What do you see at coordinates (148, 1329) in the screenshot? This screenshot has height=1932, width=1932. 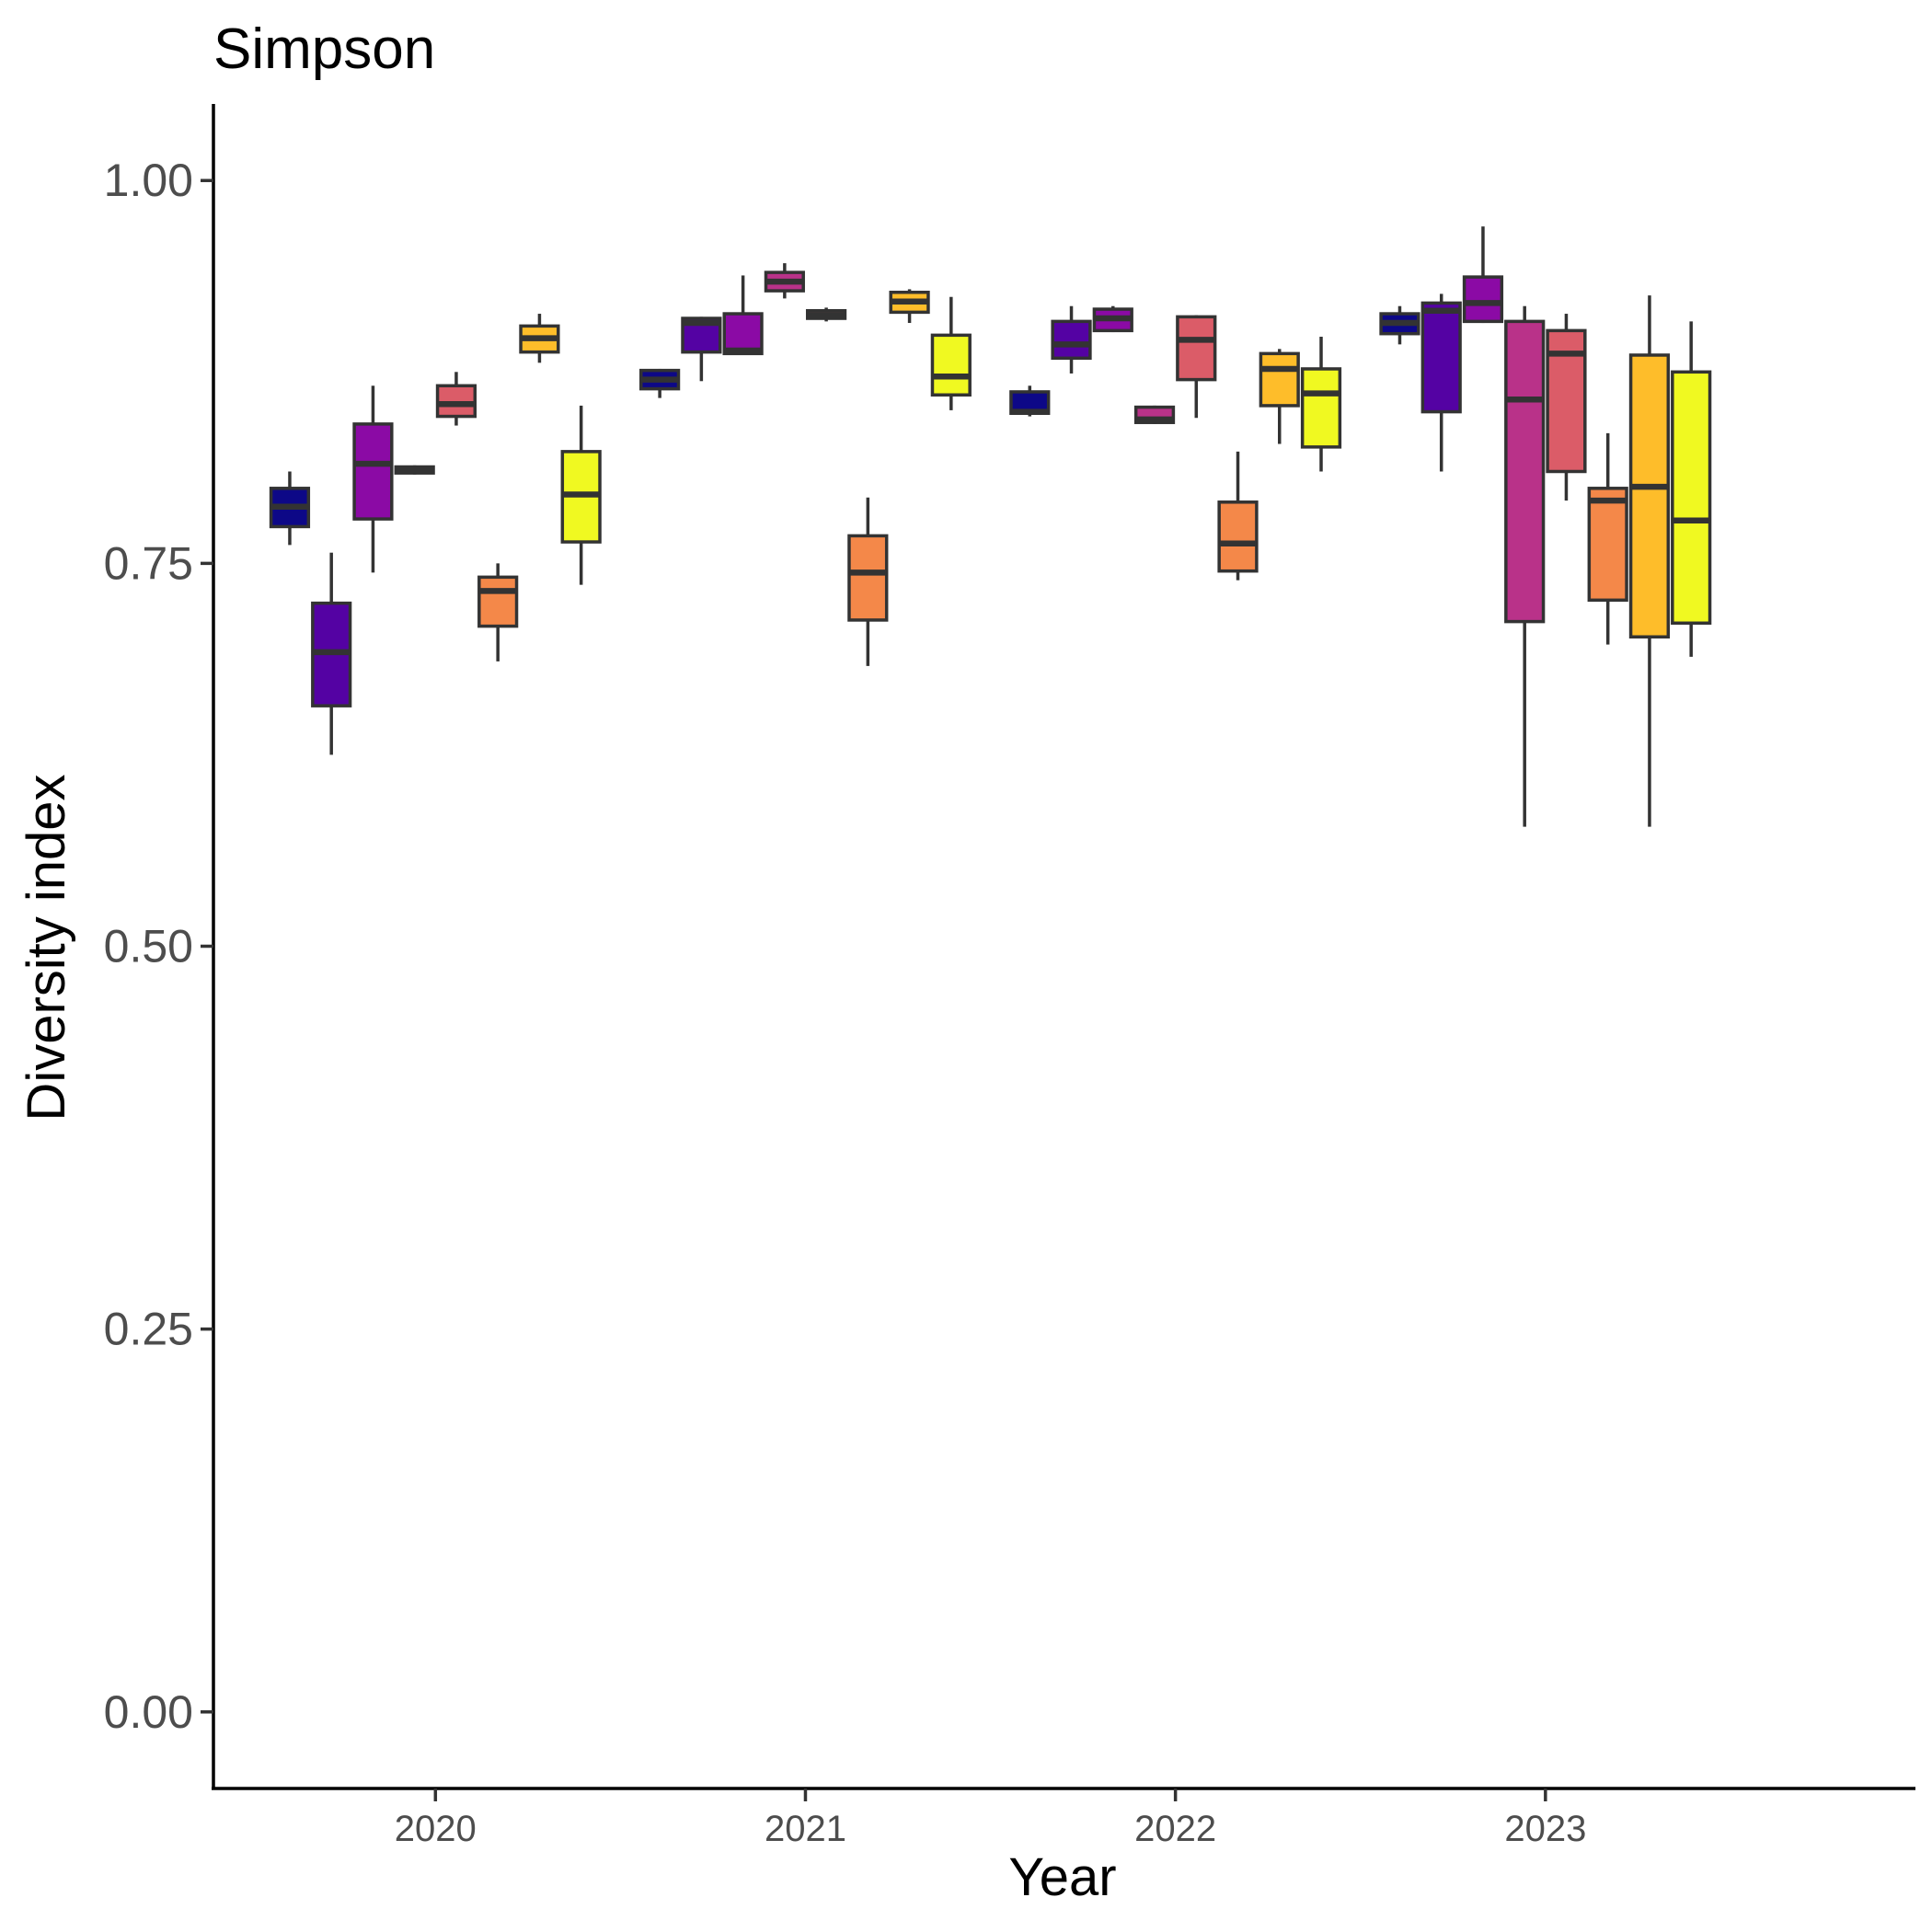 I see `y-tick-label: 0.25` at bounding box center [148, 1329].